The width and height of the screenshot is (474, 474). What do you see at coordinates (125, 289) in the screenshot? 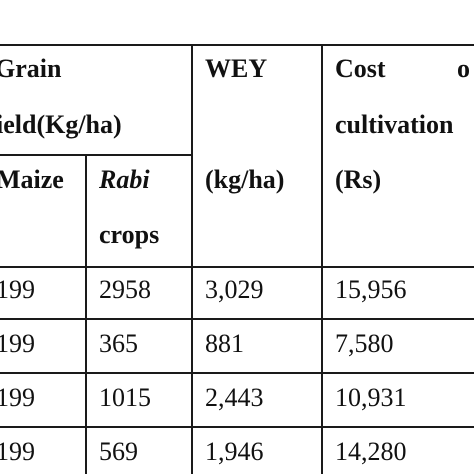
I see `cell-rabi: 2958` at bounding box center [125, 289].